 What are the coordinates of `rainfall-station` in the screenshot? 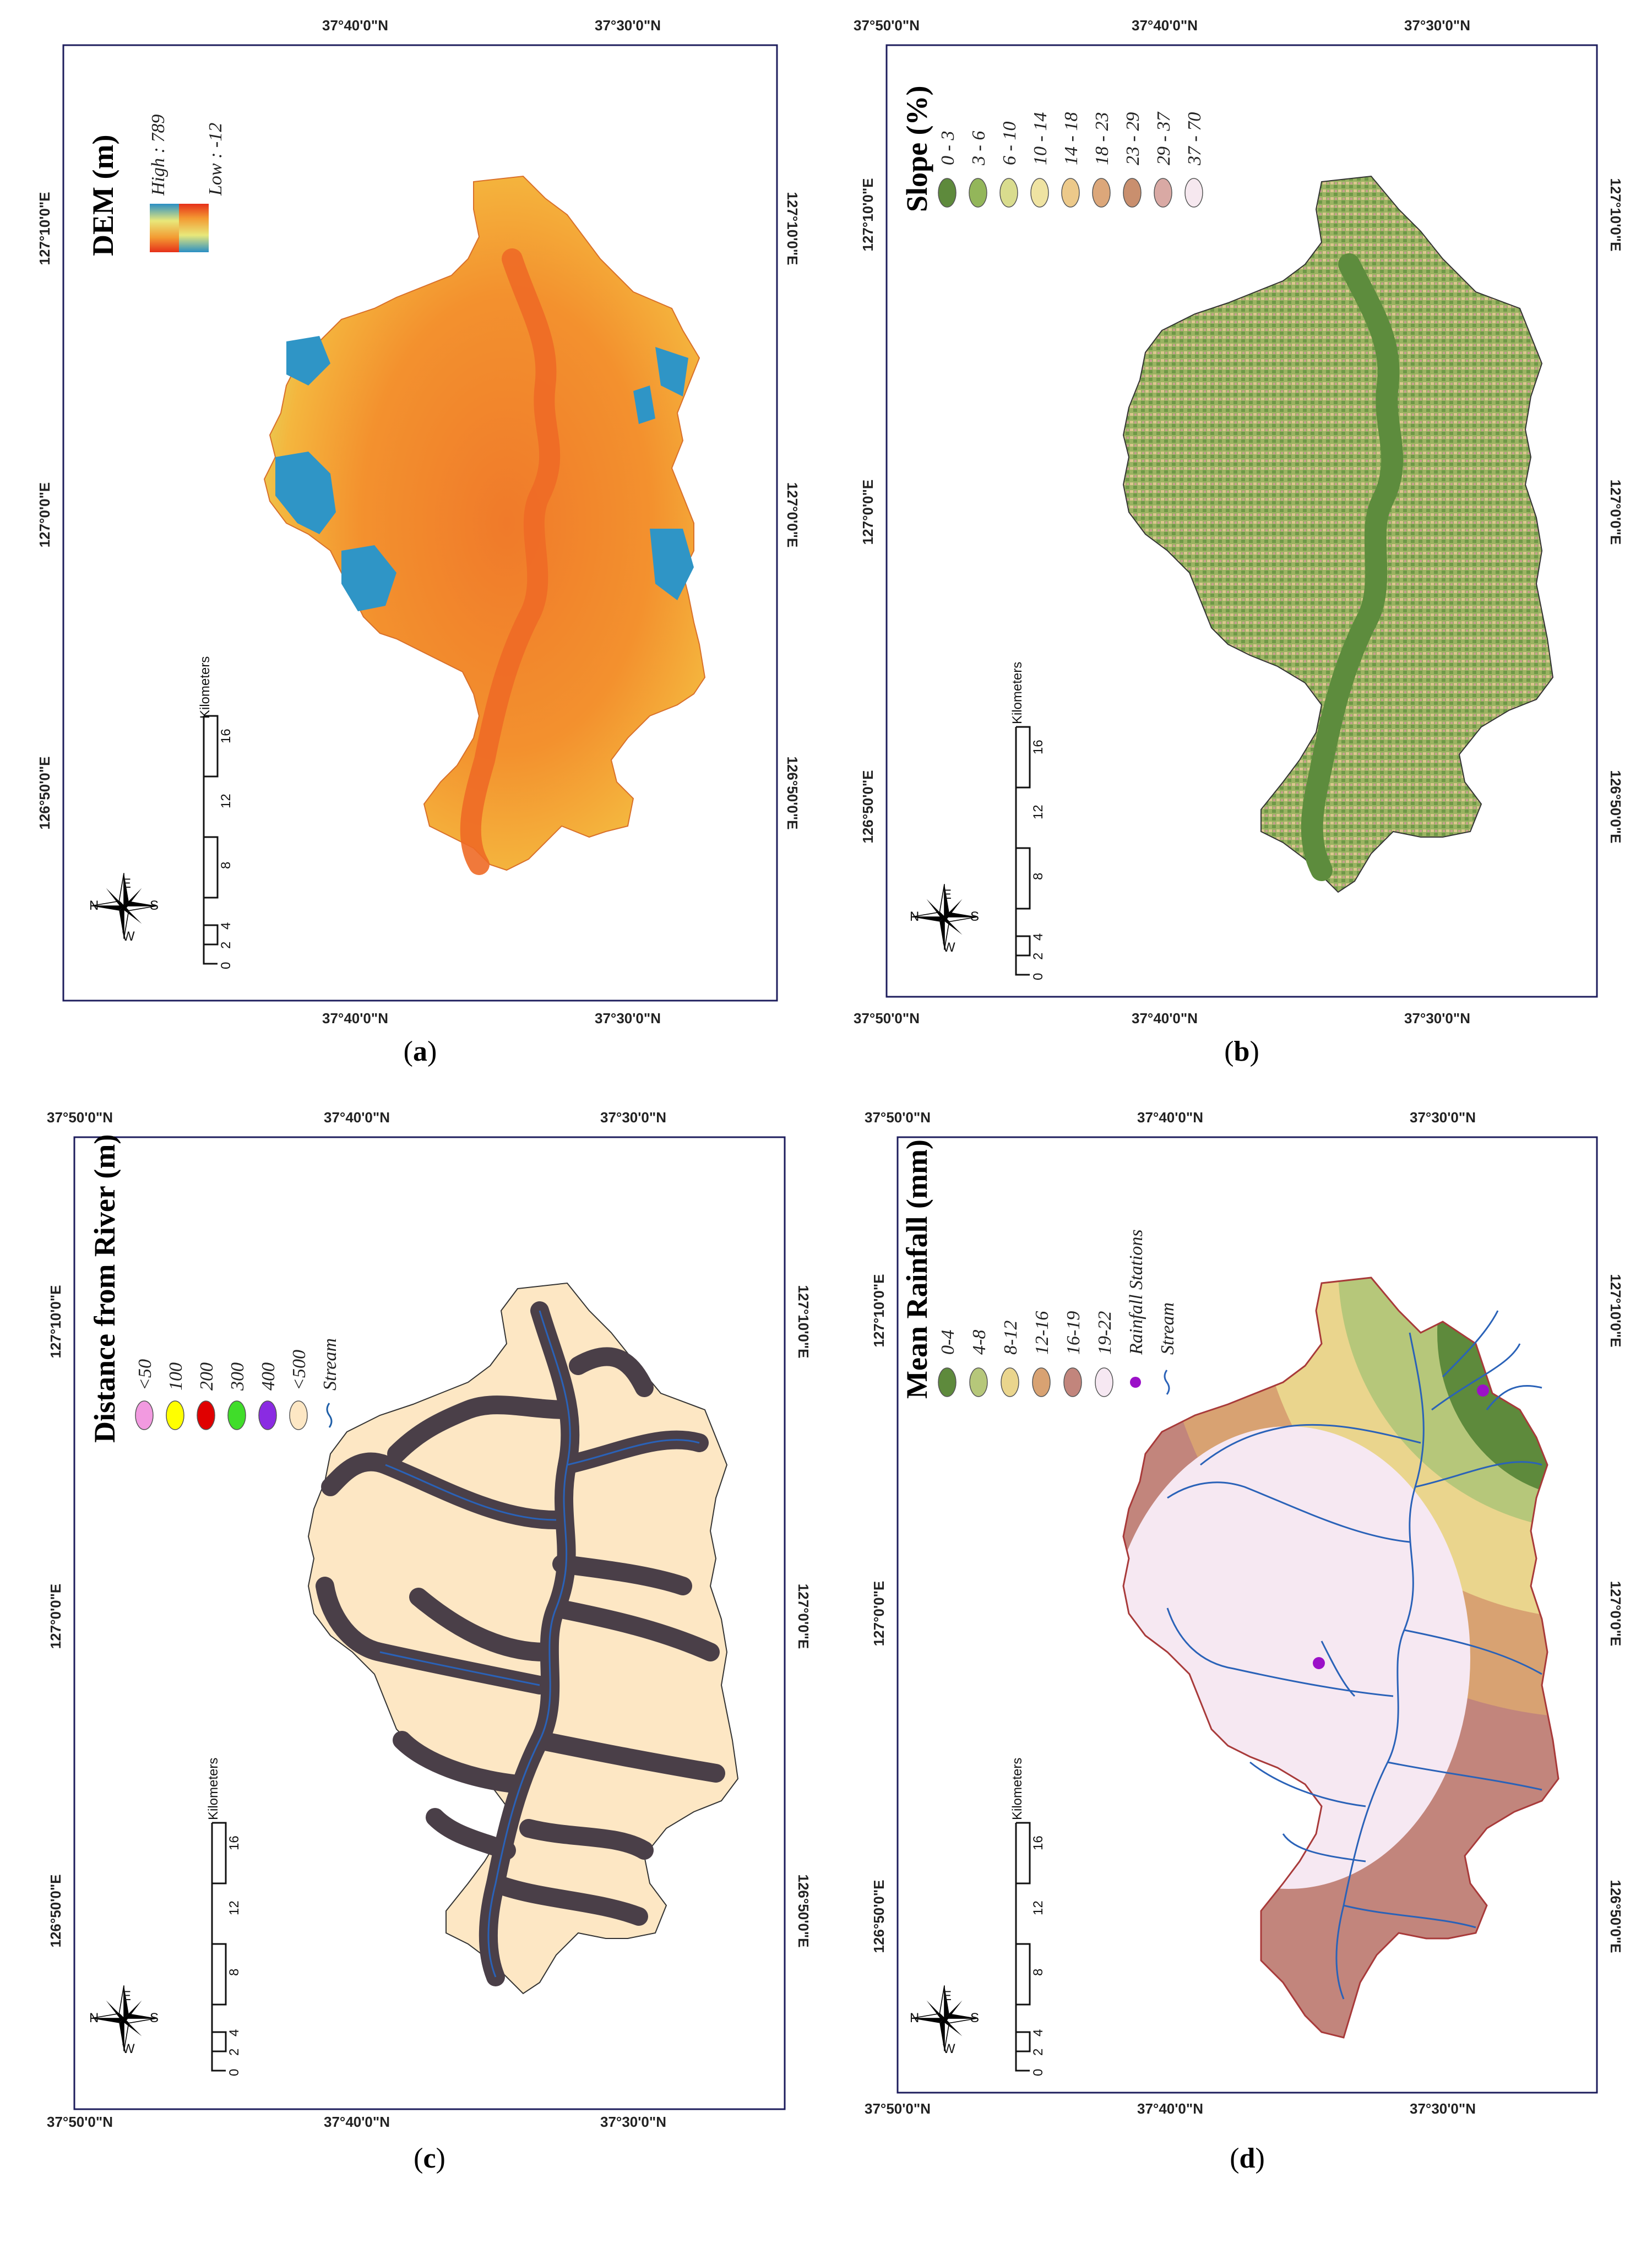 It's located at (1483, 1391).